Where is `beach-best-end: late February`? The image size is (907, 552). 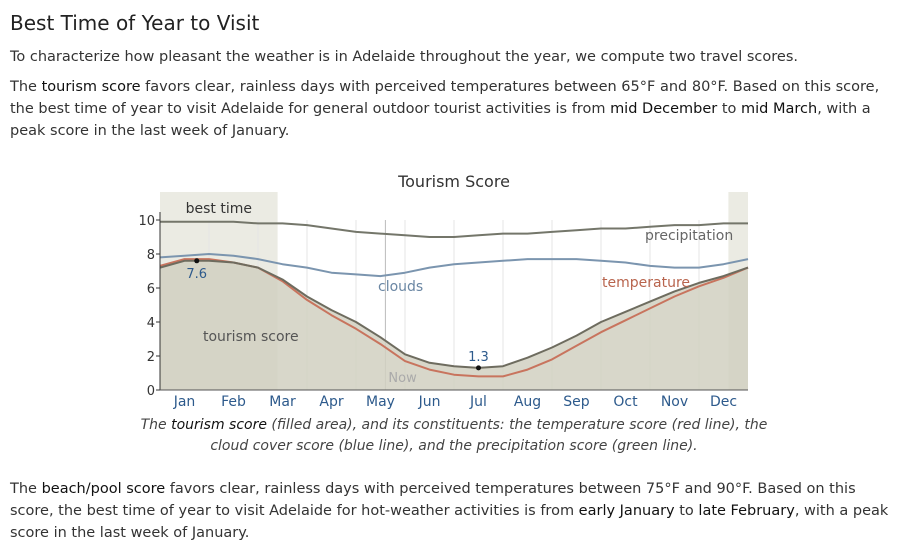
beach-best-end: late February is located at coordinates (746, 511).